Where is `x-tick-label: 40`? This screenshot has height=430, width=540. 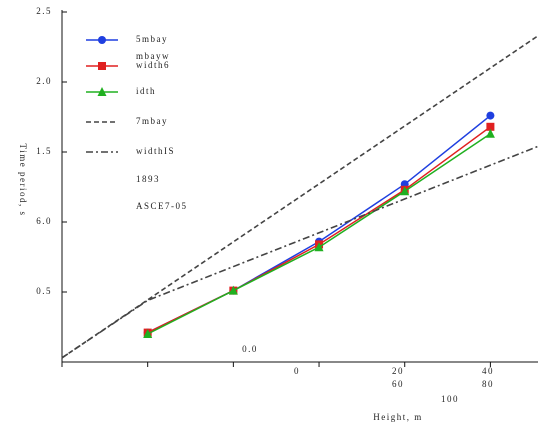 x-tick-label: 40 is located at coordinates (488, 371).